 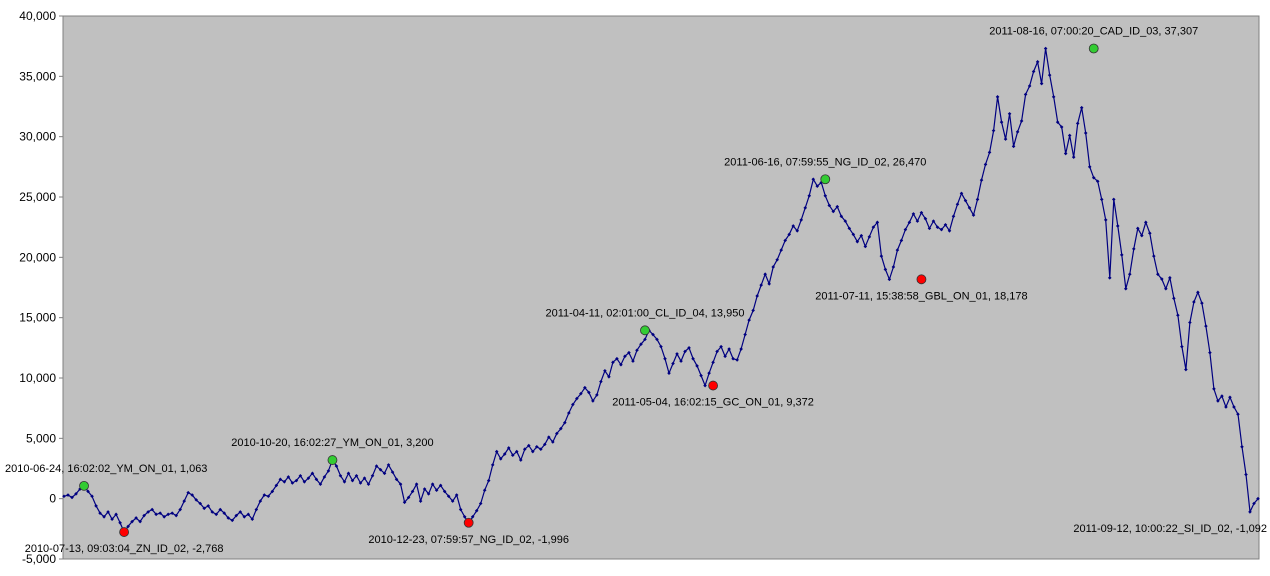 What do you see at coordinates (921, 296) in the screenshot?
I see `annotation-label: 2011-07-11, 15:38:58_GBL_ON_01, 18,178` at bounding box center [921, 296].